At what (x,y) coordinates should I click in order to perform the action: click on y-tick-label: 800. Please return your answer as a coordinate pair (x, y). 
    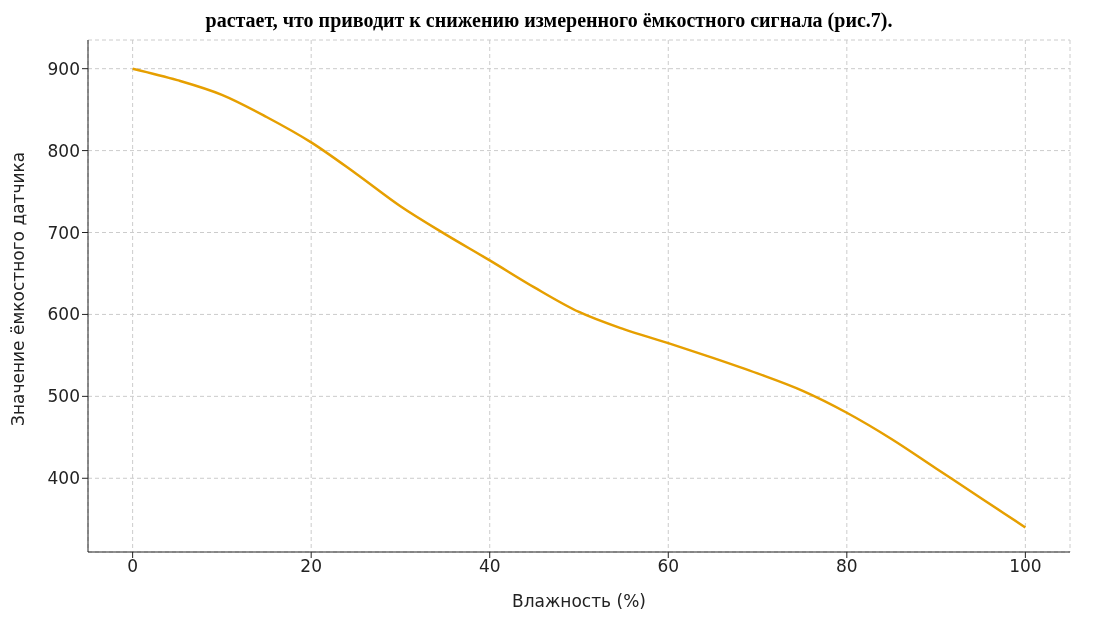
    Looking at the image, I should click on (63, 150).